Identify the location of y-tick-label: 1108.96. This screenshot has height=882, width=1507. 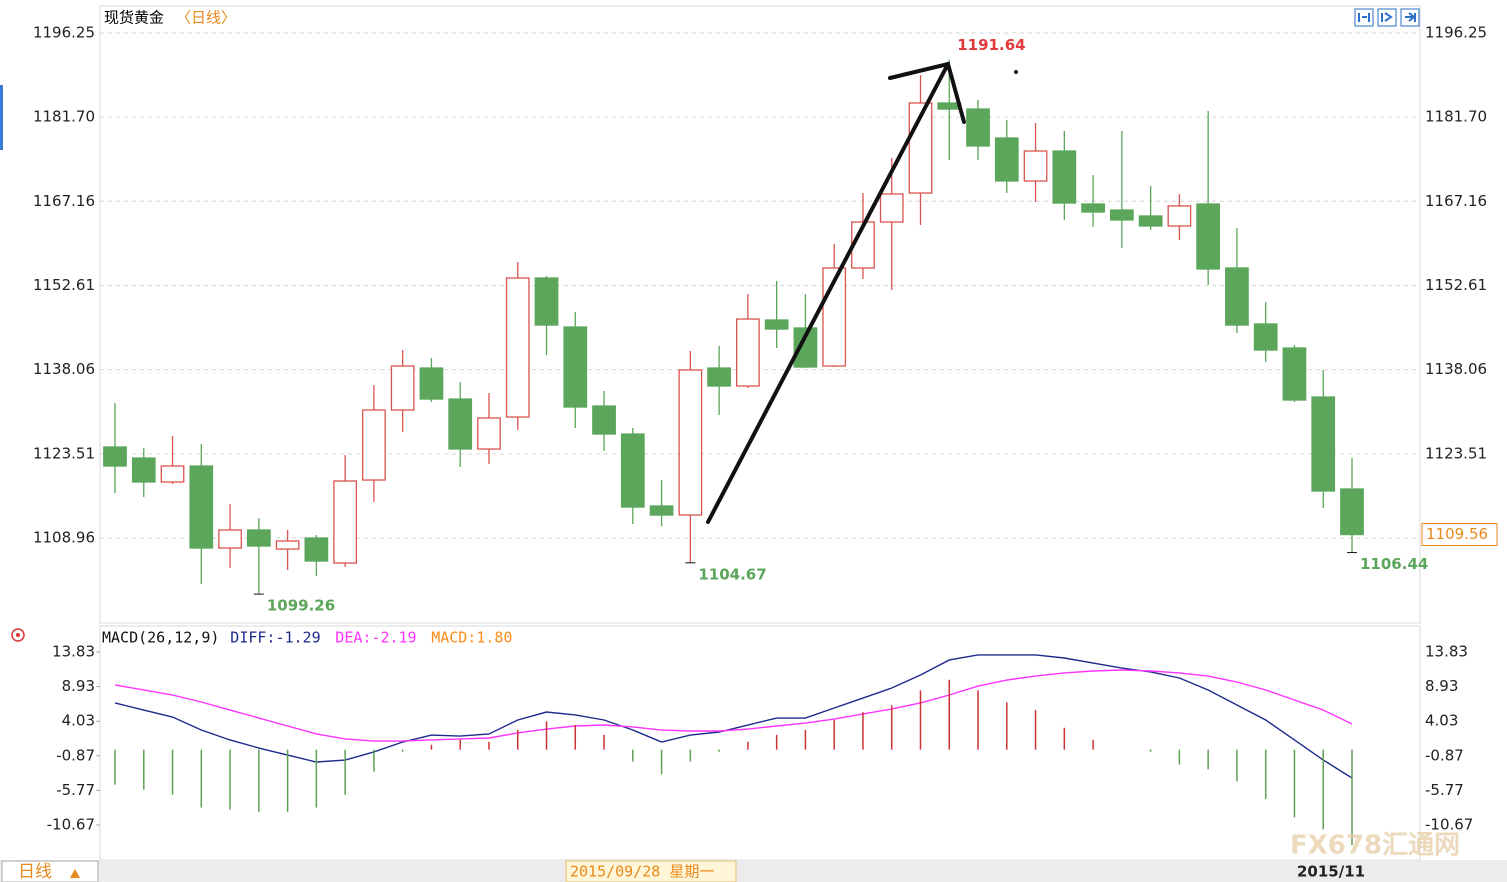
(64, 537).